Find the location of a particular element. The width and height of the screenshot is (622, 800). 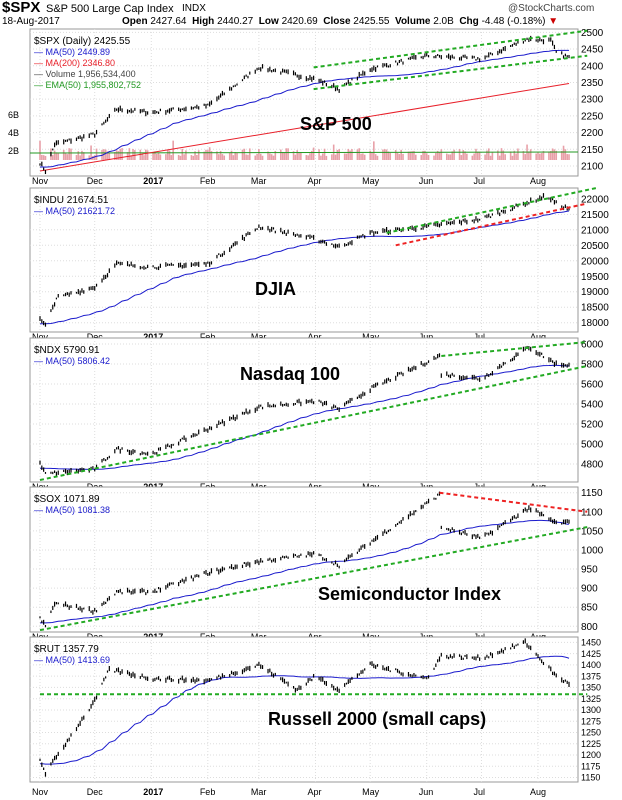

exchange: INDX is located at coordinates (194, 8).